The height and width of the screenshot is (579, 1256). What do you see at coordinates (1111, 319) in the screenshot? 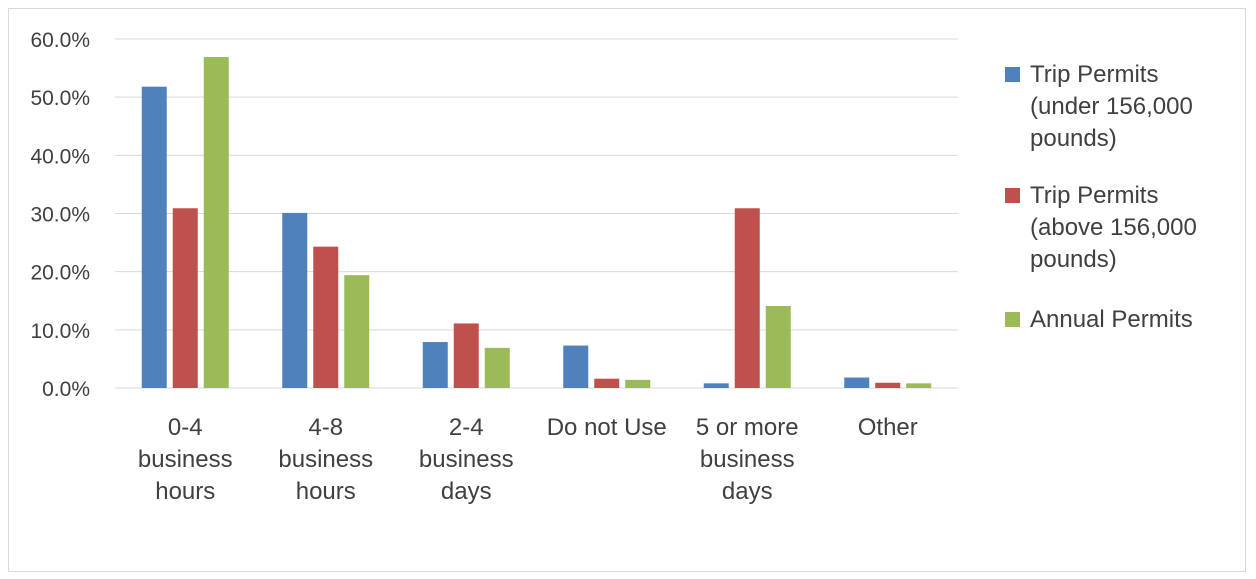
I see `legend-label: Annual Permits` at bounding box center [1111, 319].